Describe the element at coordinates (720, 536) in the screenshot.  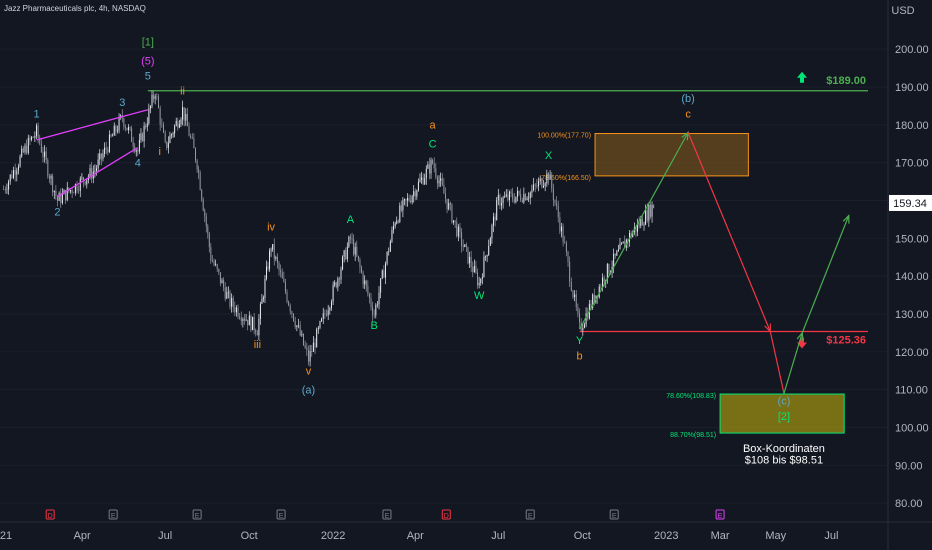
I see `x-tick-label: Mar` at that location.